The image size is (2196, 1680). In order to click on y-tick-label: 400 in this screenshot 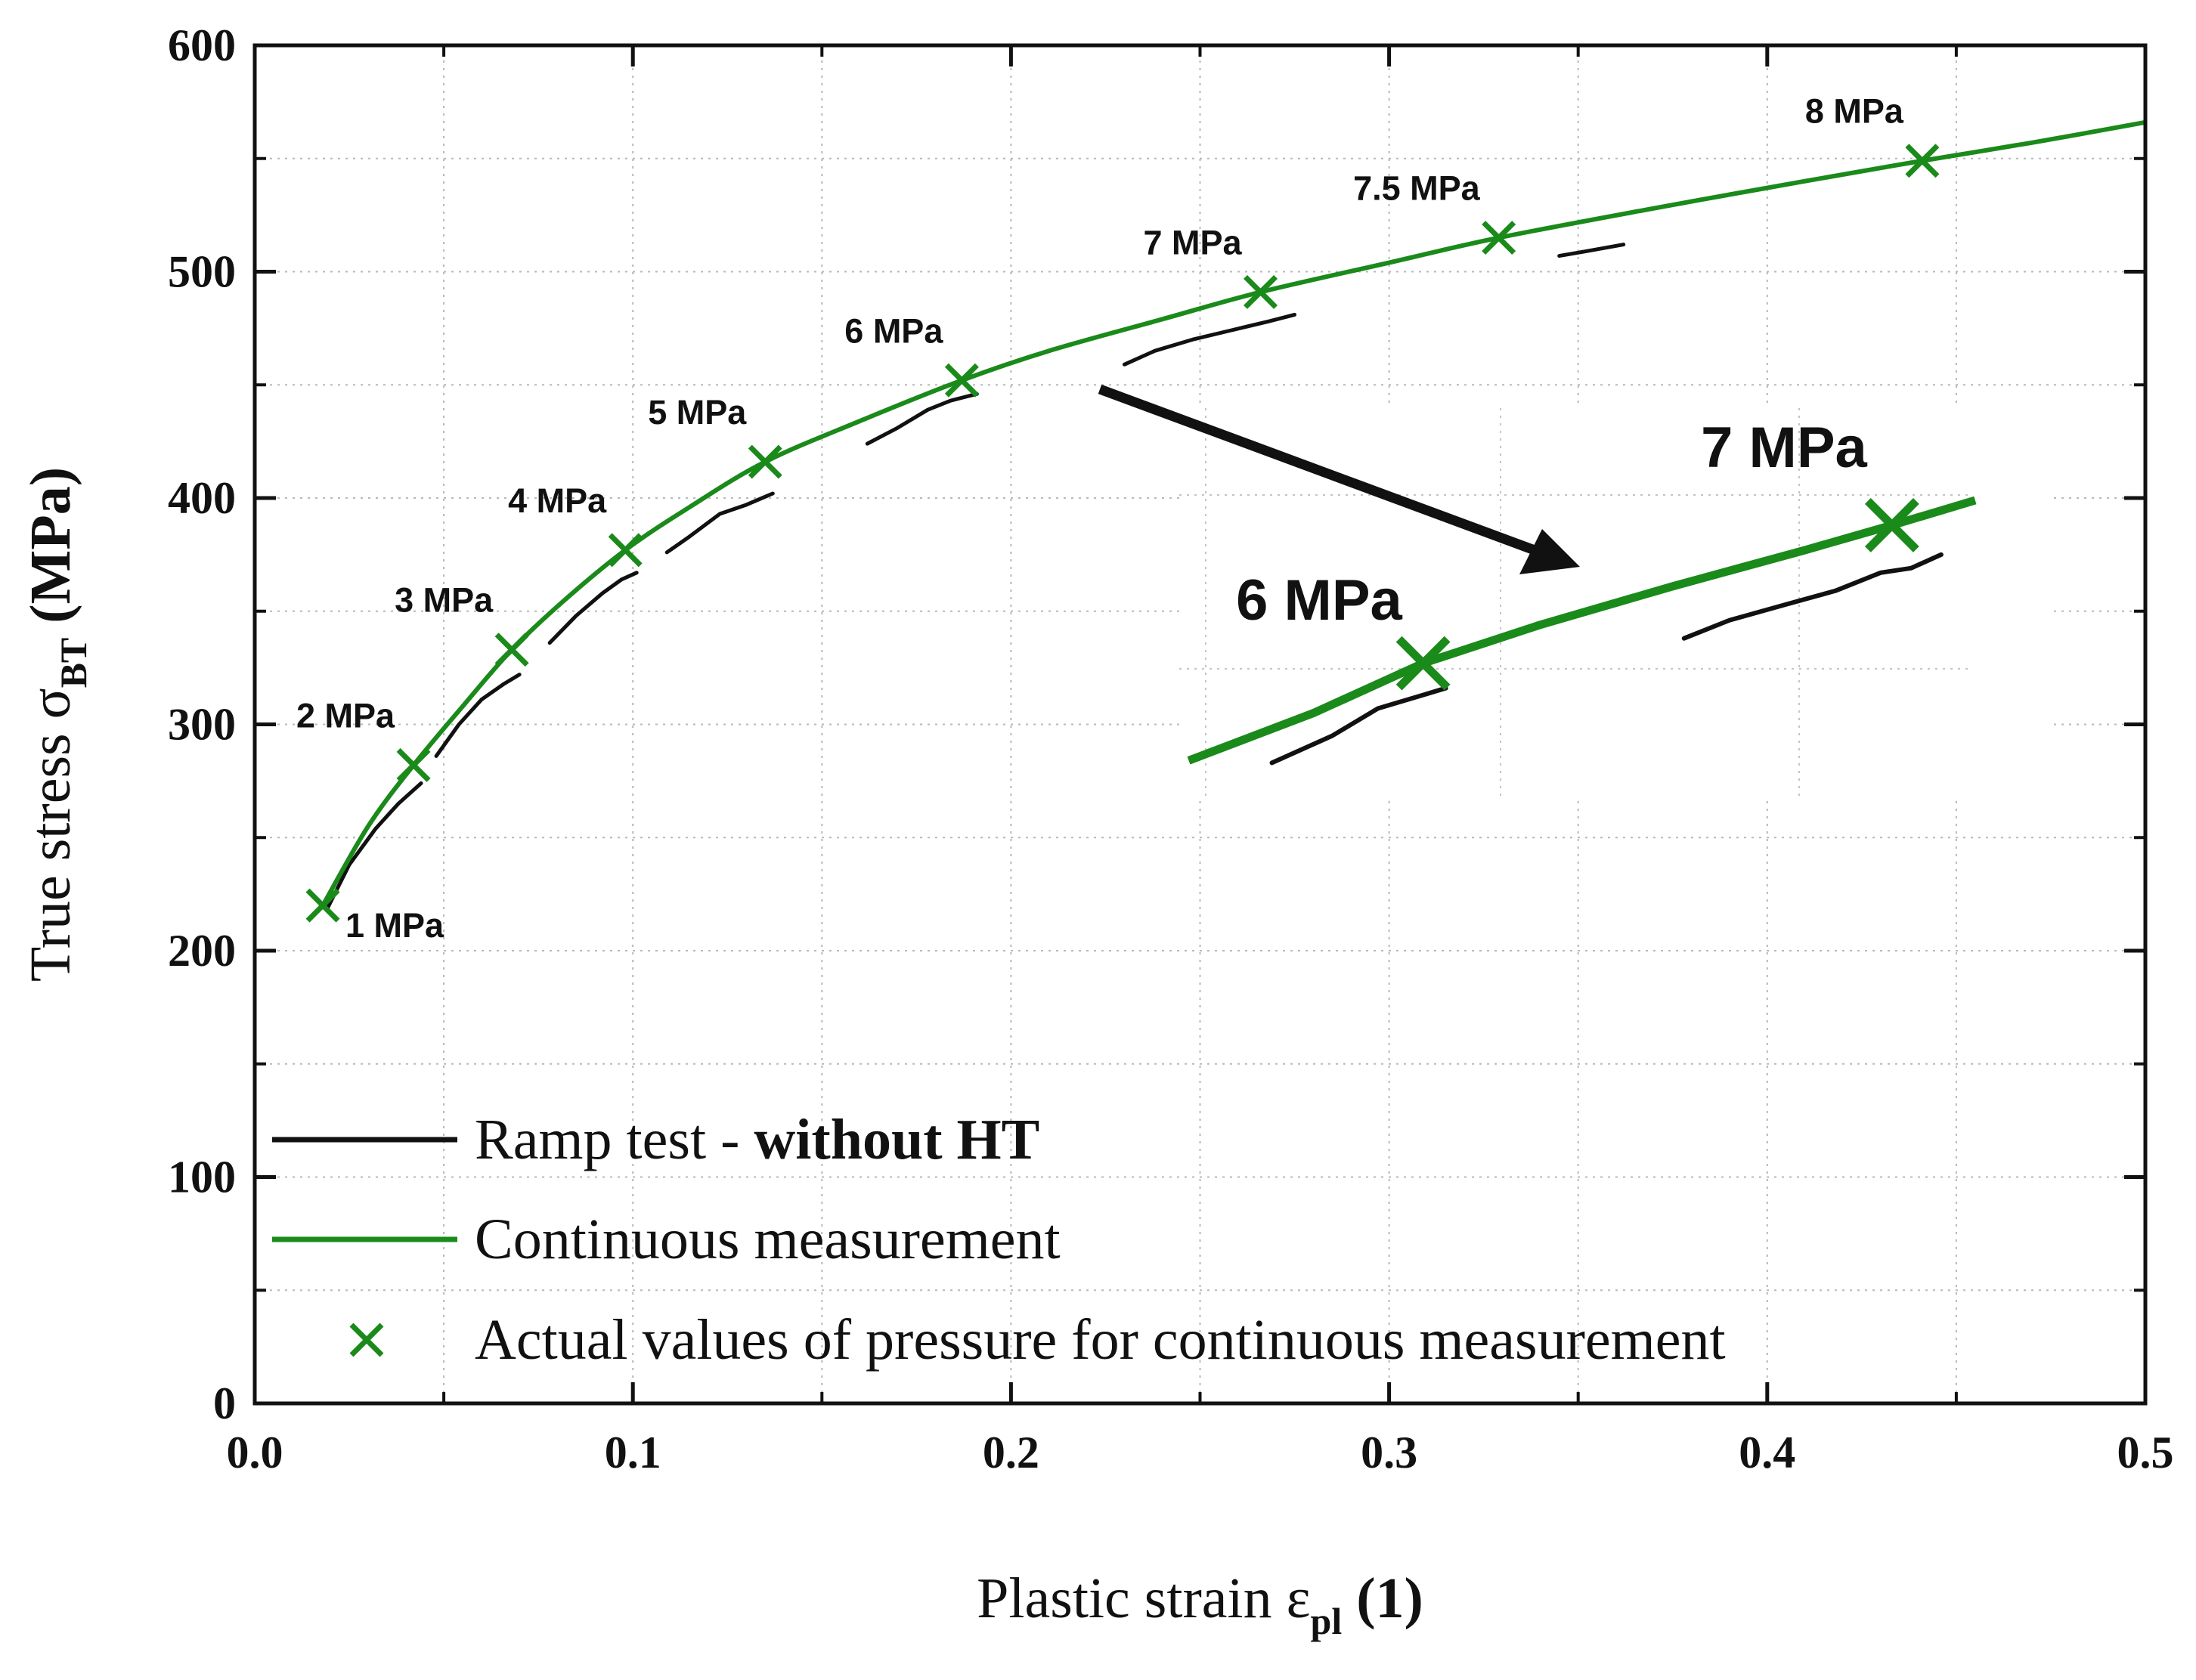, I will do `click(202, 498)`.